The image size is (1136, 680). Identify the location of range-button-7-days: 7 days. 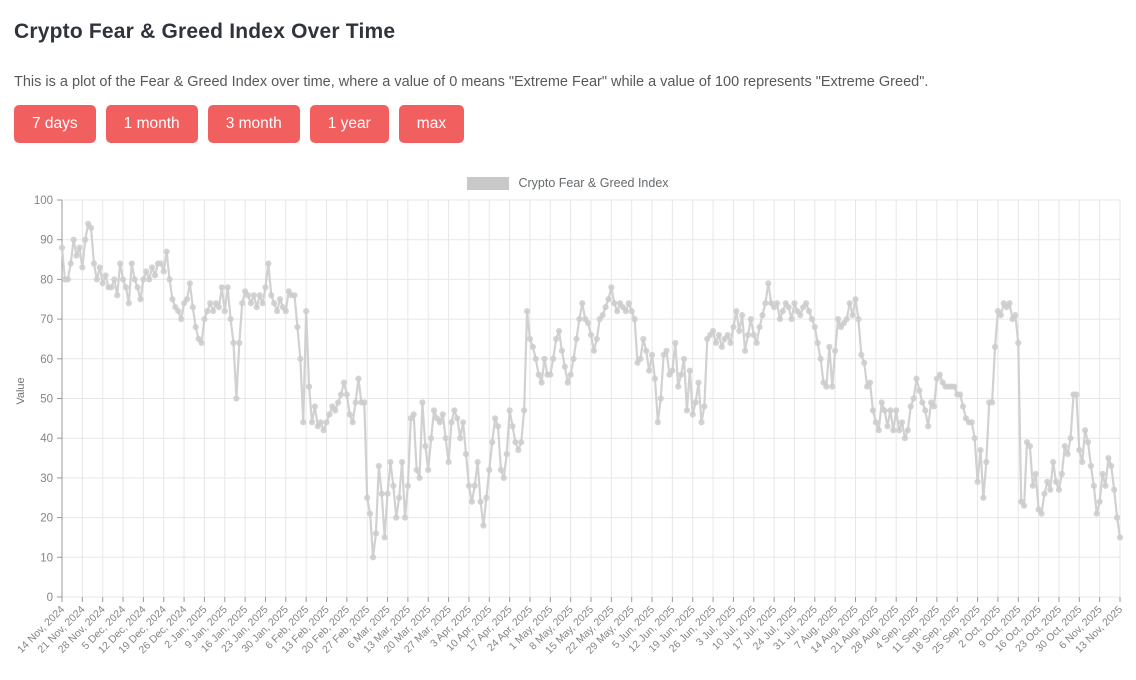
(55, 124).